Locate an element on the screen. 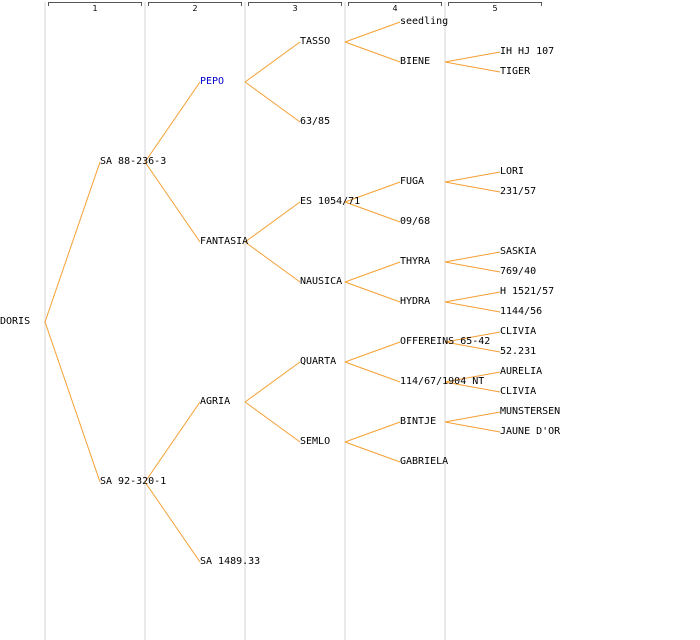  ancestor-d4: 09/68 is located at coordinates (415, 221).